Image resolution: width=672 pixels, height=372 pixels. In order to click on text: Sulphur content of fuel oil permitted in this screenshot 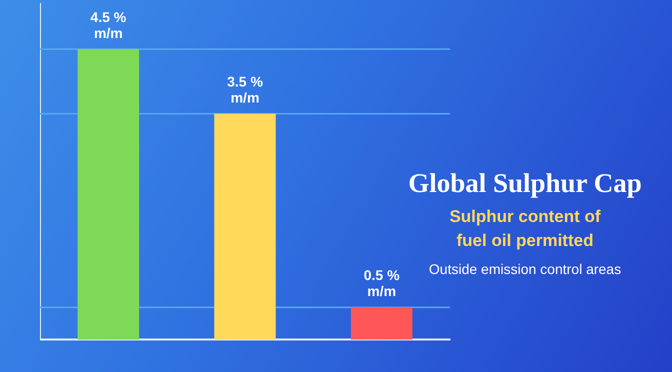, I will do `click(525, 229)`.